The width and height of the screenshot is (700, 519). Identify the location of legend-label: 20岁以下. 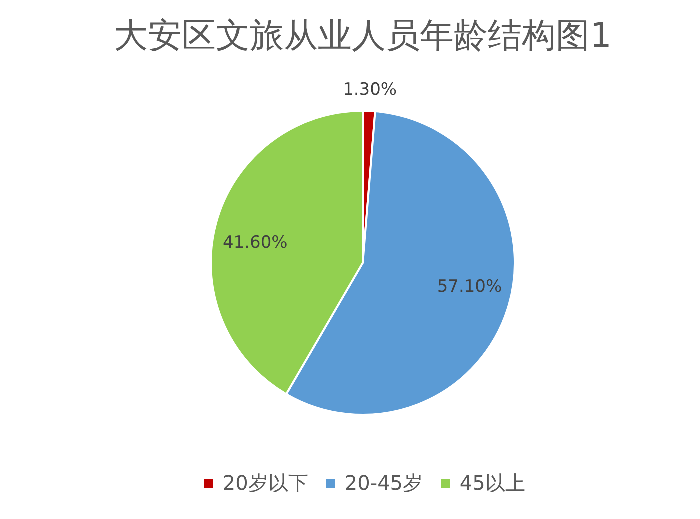
(265, 483).